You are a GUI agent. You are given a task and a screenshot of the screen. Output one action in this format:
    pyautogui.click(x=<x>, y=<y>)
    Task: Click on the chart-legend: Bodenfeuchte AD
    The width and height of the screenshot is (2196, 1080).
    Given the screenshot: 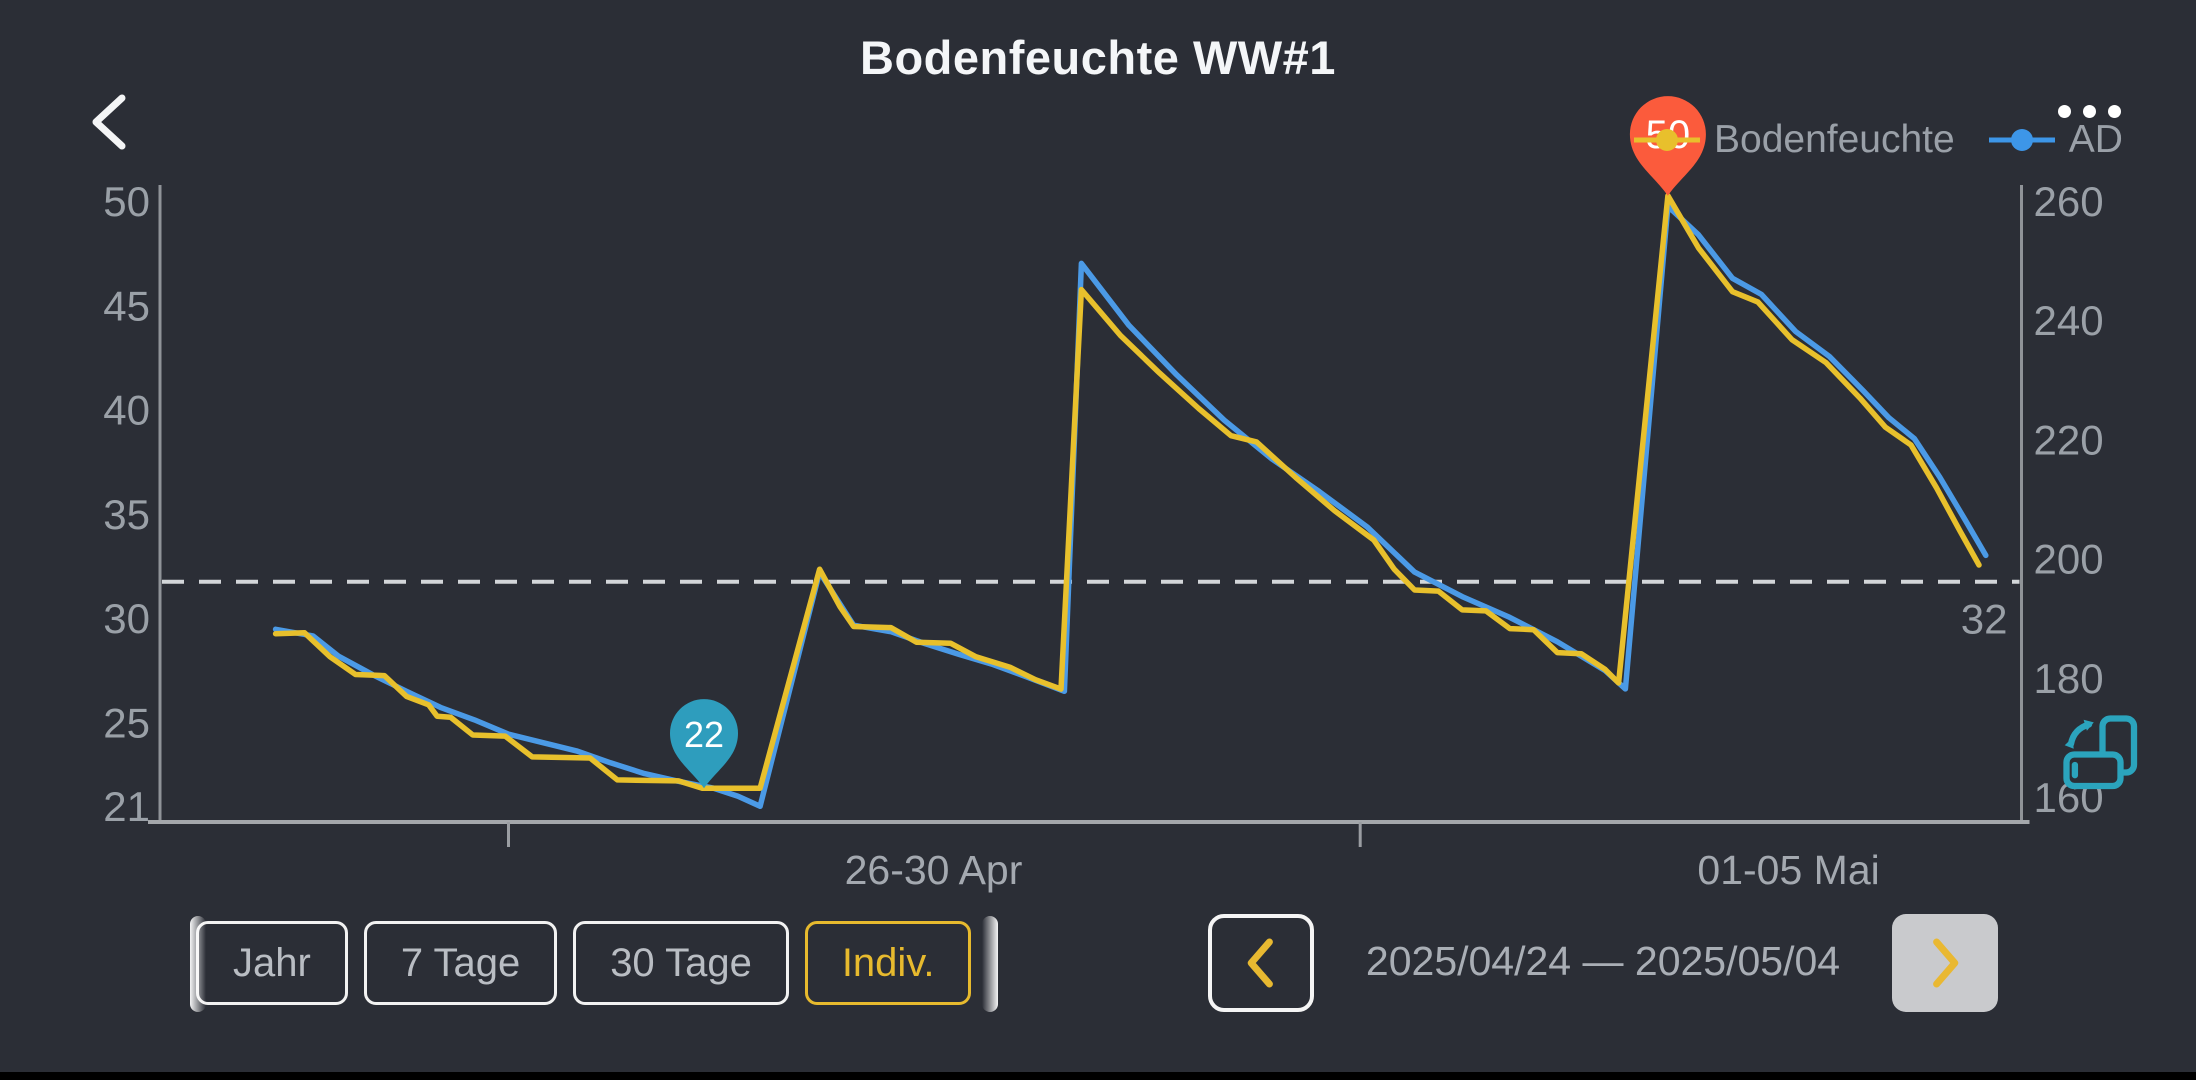 What is the action you would take?
    pyautogui.click(x=1876, y=140)
    